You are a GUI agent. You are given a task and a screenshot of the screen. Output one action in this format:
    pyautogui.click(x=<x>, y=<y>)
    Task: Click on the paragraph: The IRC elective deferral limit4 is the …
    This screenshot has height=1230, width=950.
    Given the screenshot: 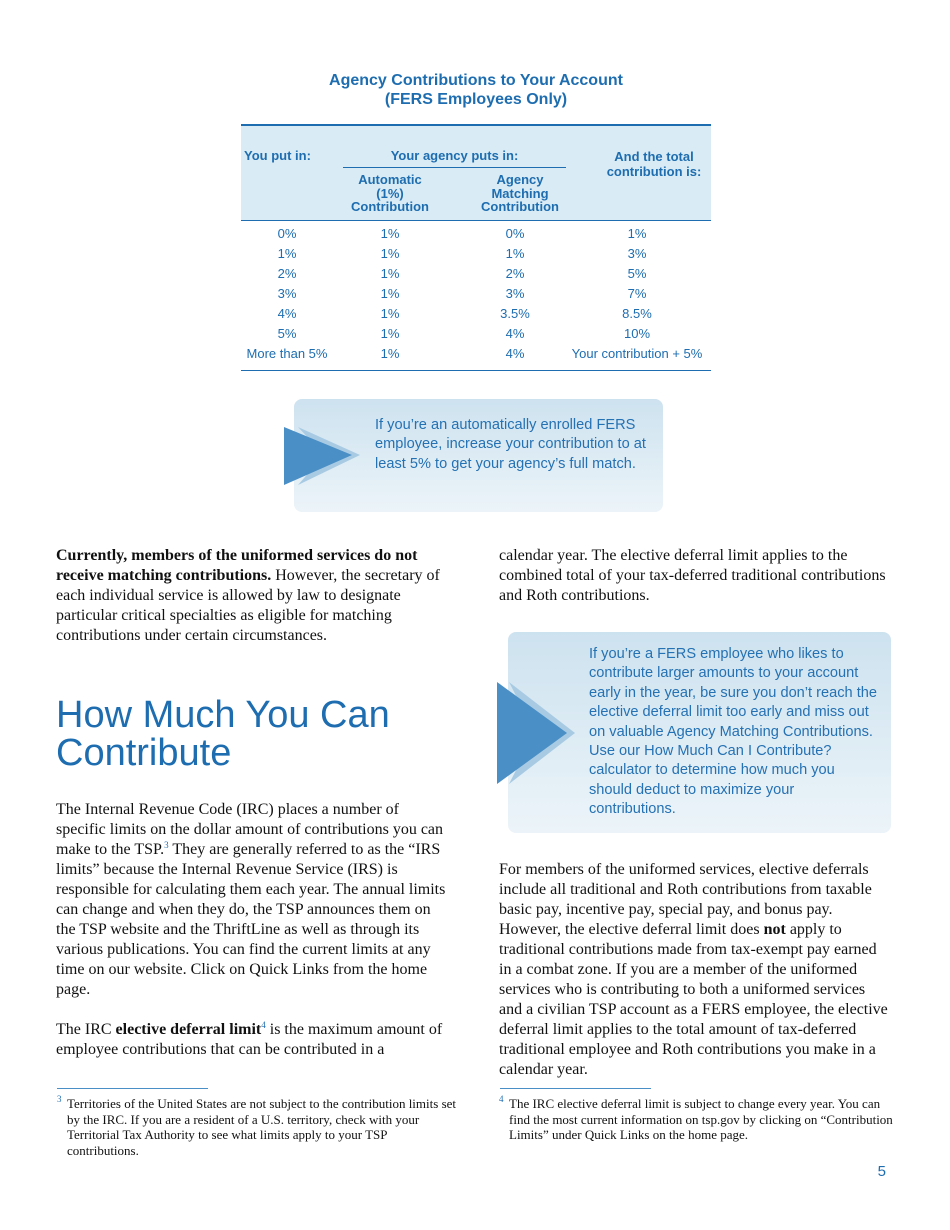 What is the action you would take?
    pyautogui.click(x=256, y=1040)
    